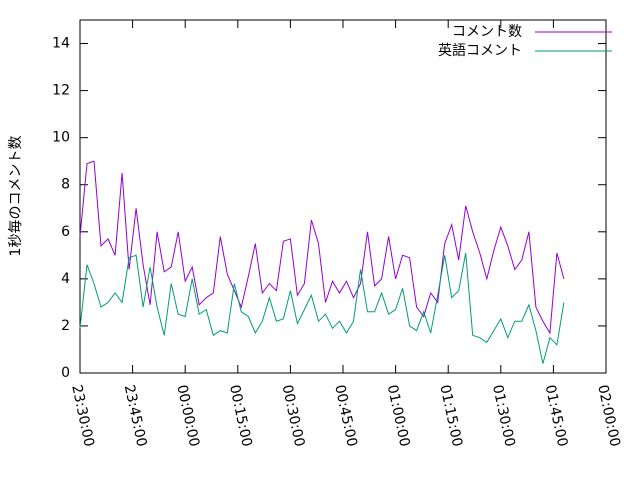 This screenshot has width=640, height=484. What do you see at coordinates (61, 44) in the screenshot?
I see `y-tick-label: 14` at bounding box center [61, 44].